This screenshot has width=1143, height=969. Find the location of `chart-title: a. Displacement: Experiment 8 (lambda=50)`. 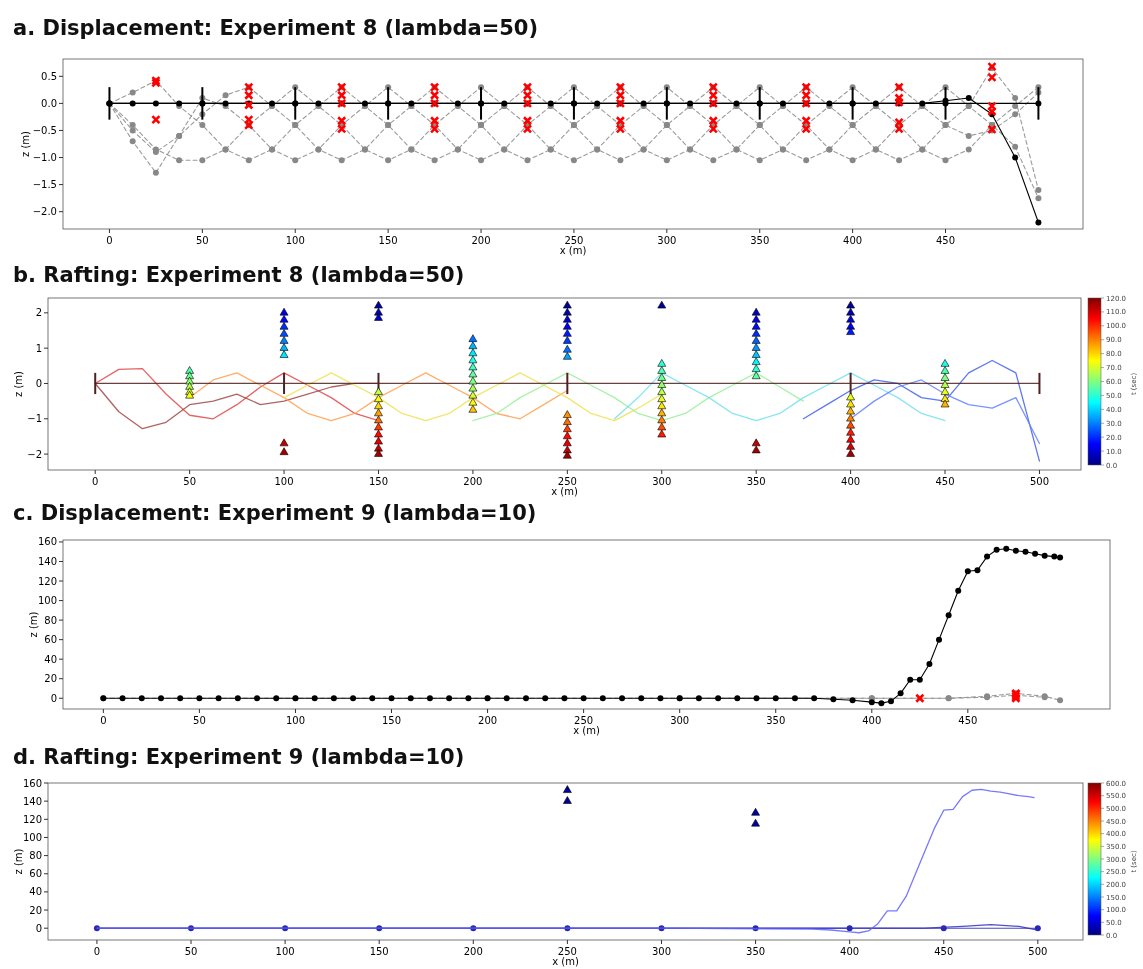

chart-title: a. Displacement: Experiment 8 (lambda=50) is located at coordinates (276, 28).